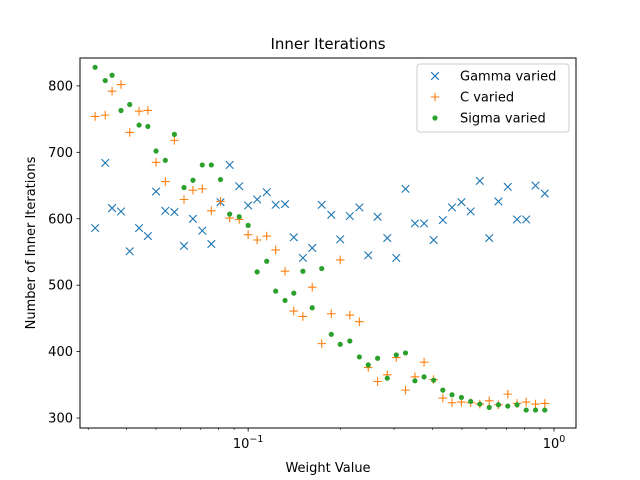 This screenshot has height=480, width=640. What do you see at coordinates (64, 253) in the screenshot?
I see `y-axis: 300 400 500 600 700 800` at bounding box center [64, 253].